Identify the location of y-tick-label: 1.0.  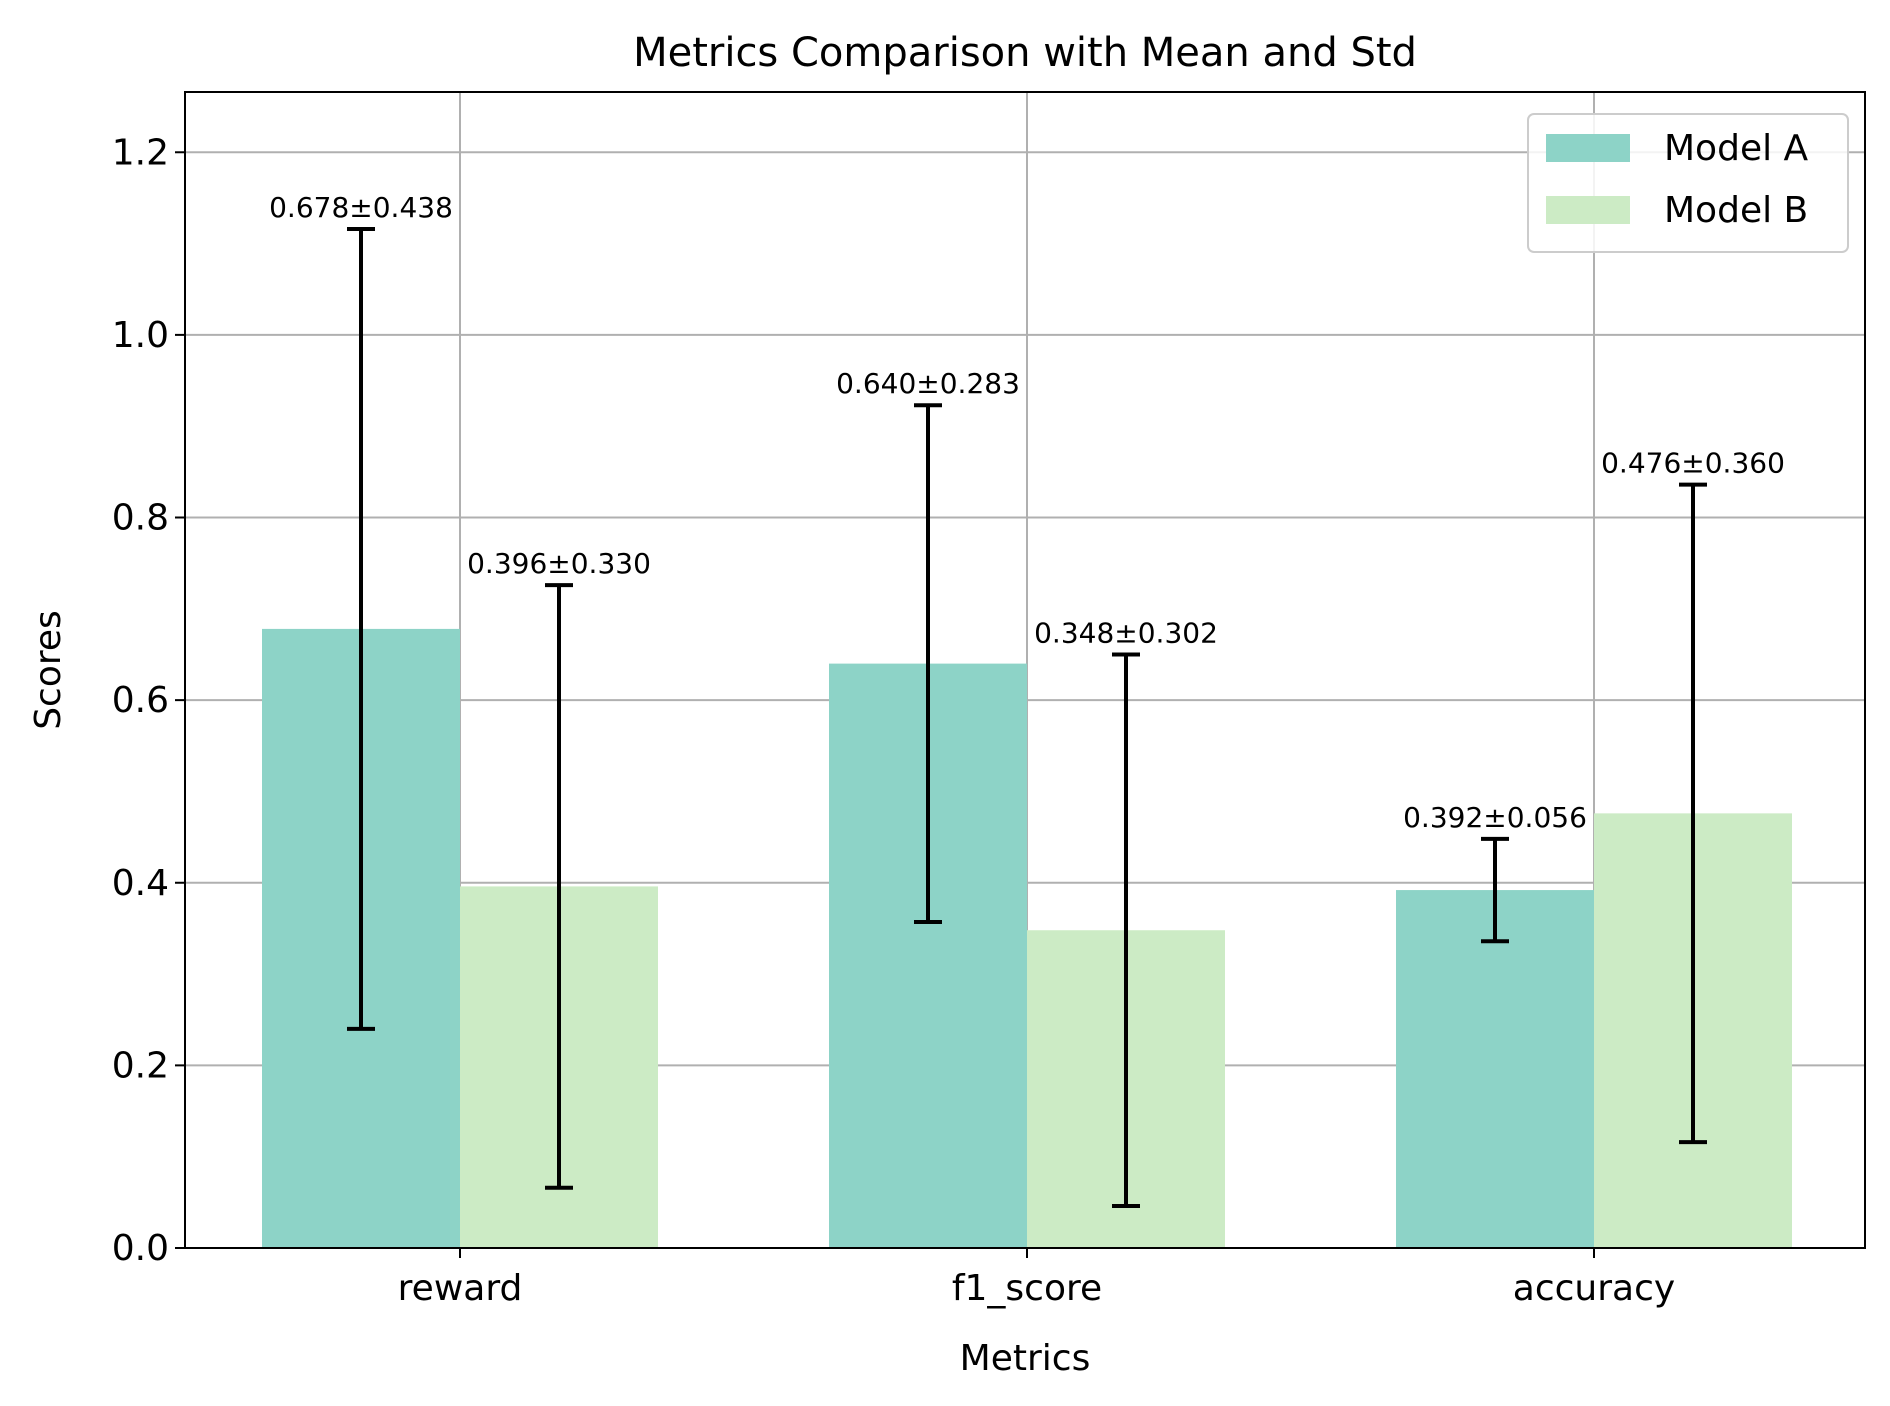
(140, 335).